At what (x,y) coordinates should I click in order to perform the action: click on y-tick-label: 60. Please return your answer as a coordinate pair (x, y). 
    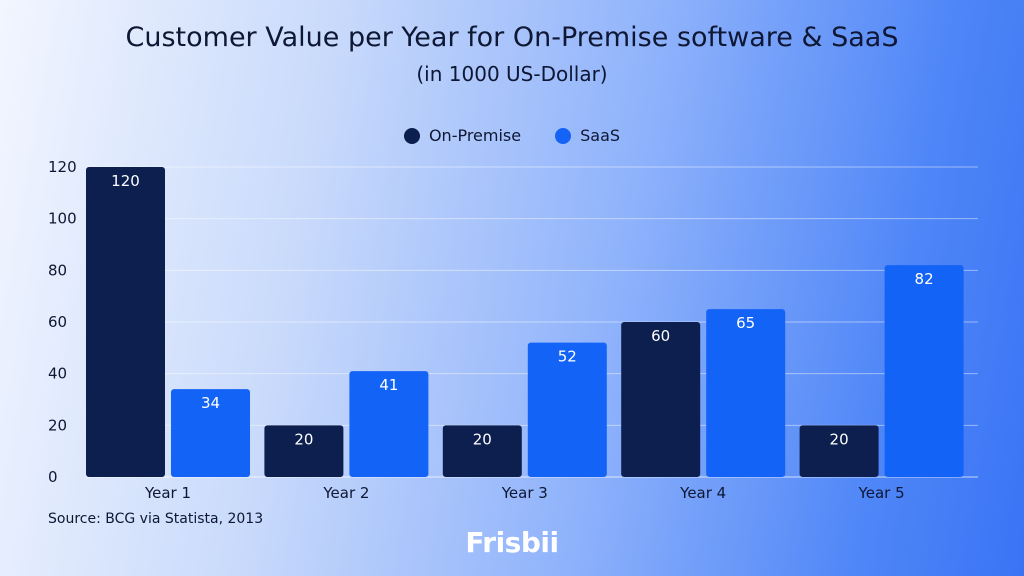
    Looking at the image, I should click on (57, 322).